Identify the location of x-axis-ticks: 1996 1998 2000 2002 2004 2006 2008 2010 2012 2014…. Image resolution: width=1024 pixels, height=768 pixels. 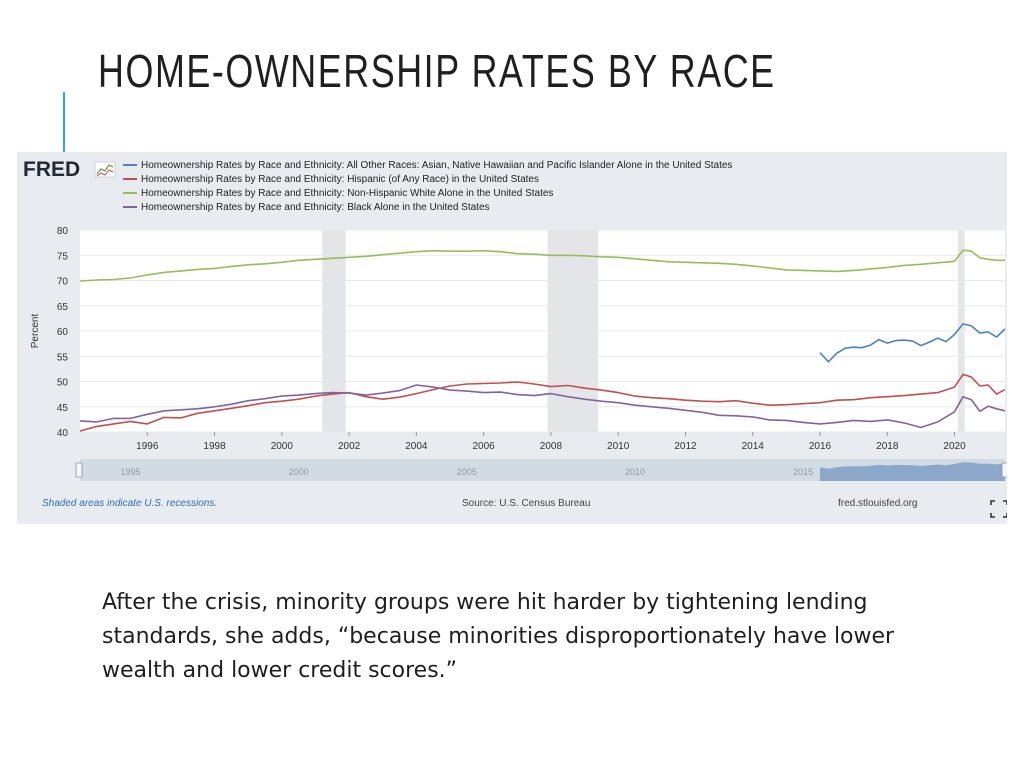
(551, 442).